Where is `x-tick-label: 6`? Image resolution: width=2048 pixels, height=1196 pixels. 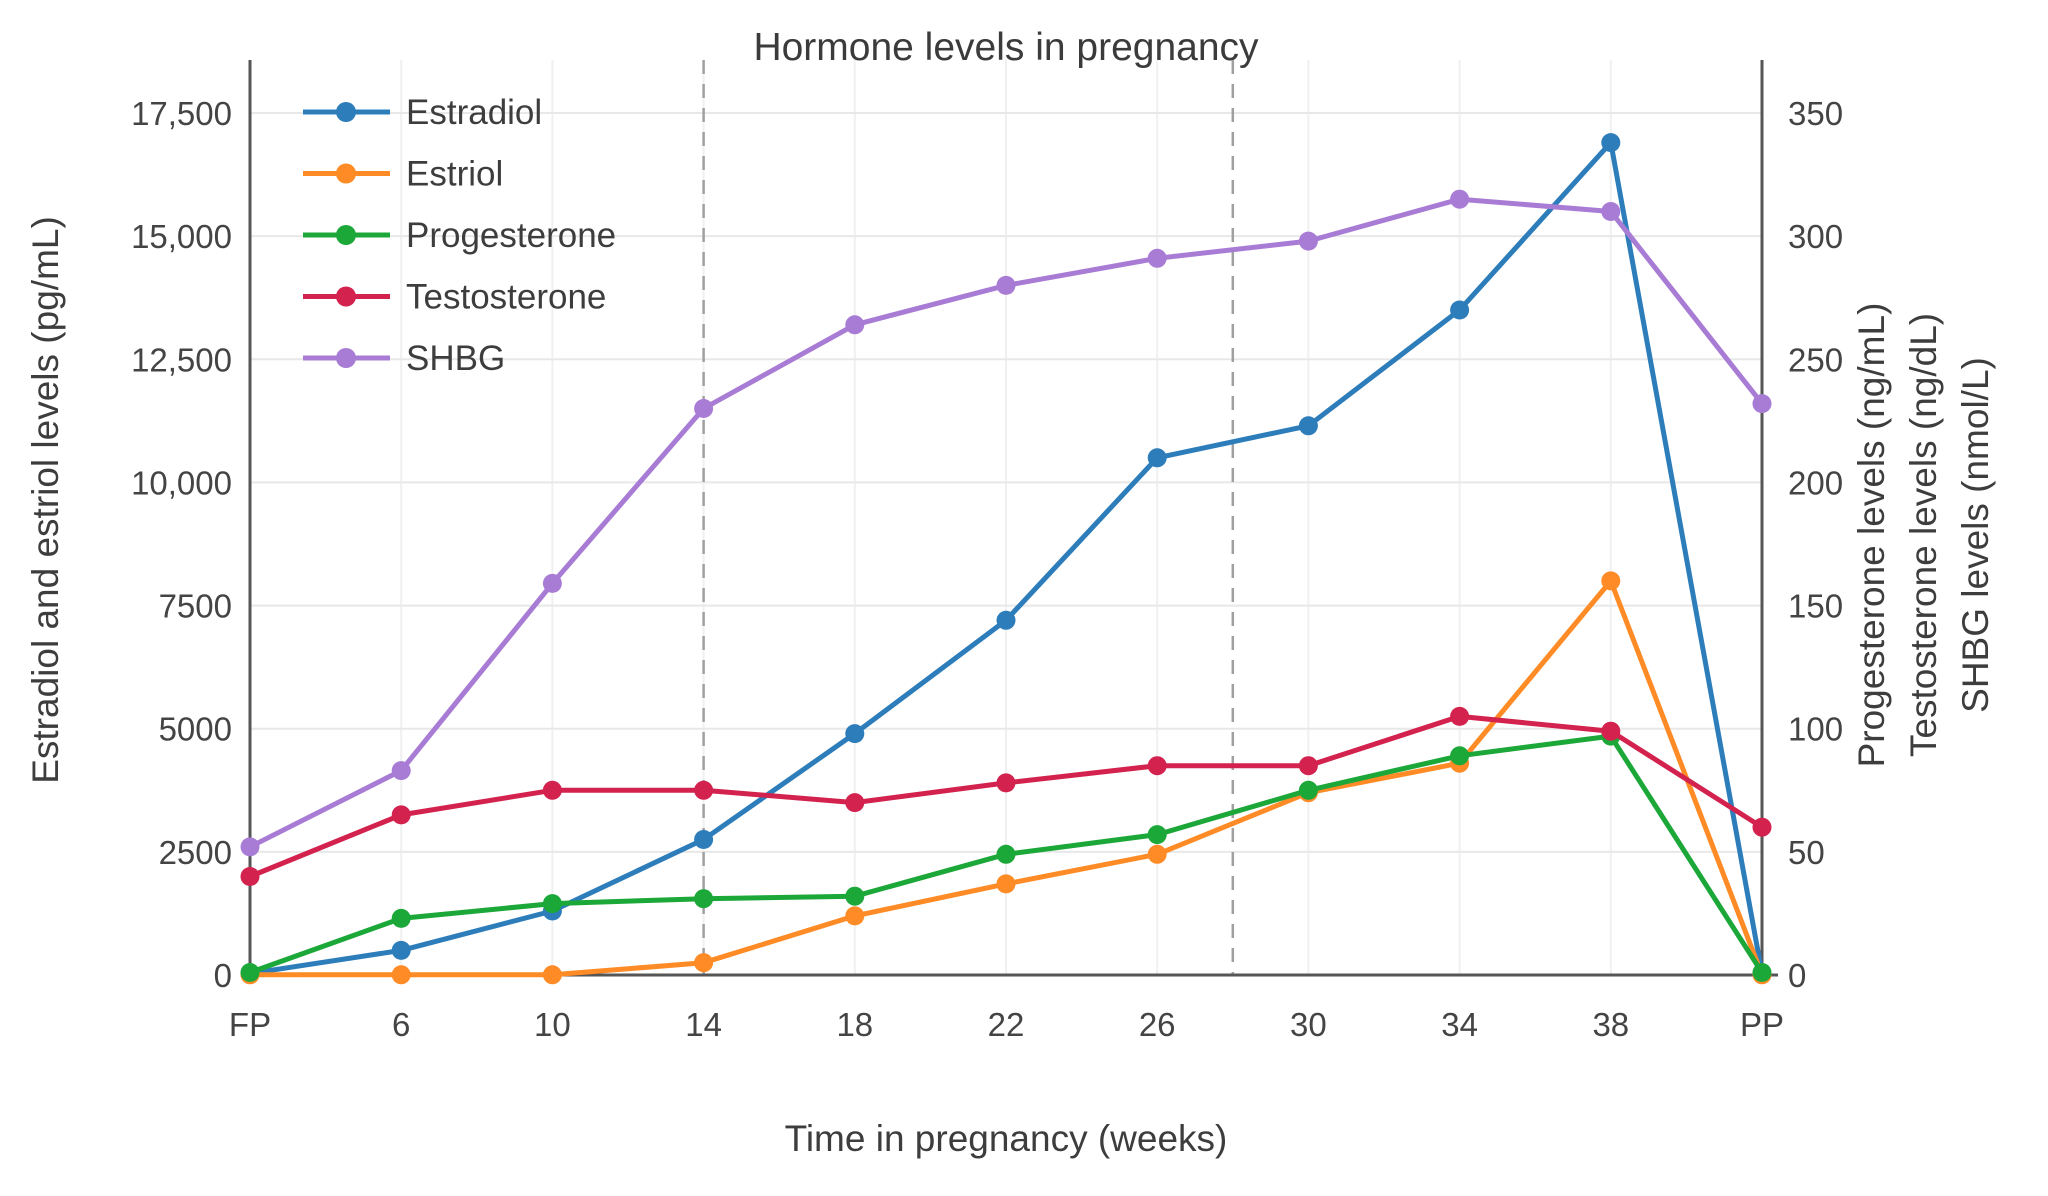 x-tick-label: 6 is located at coordinates (401, 1024).